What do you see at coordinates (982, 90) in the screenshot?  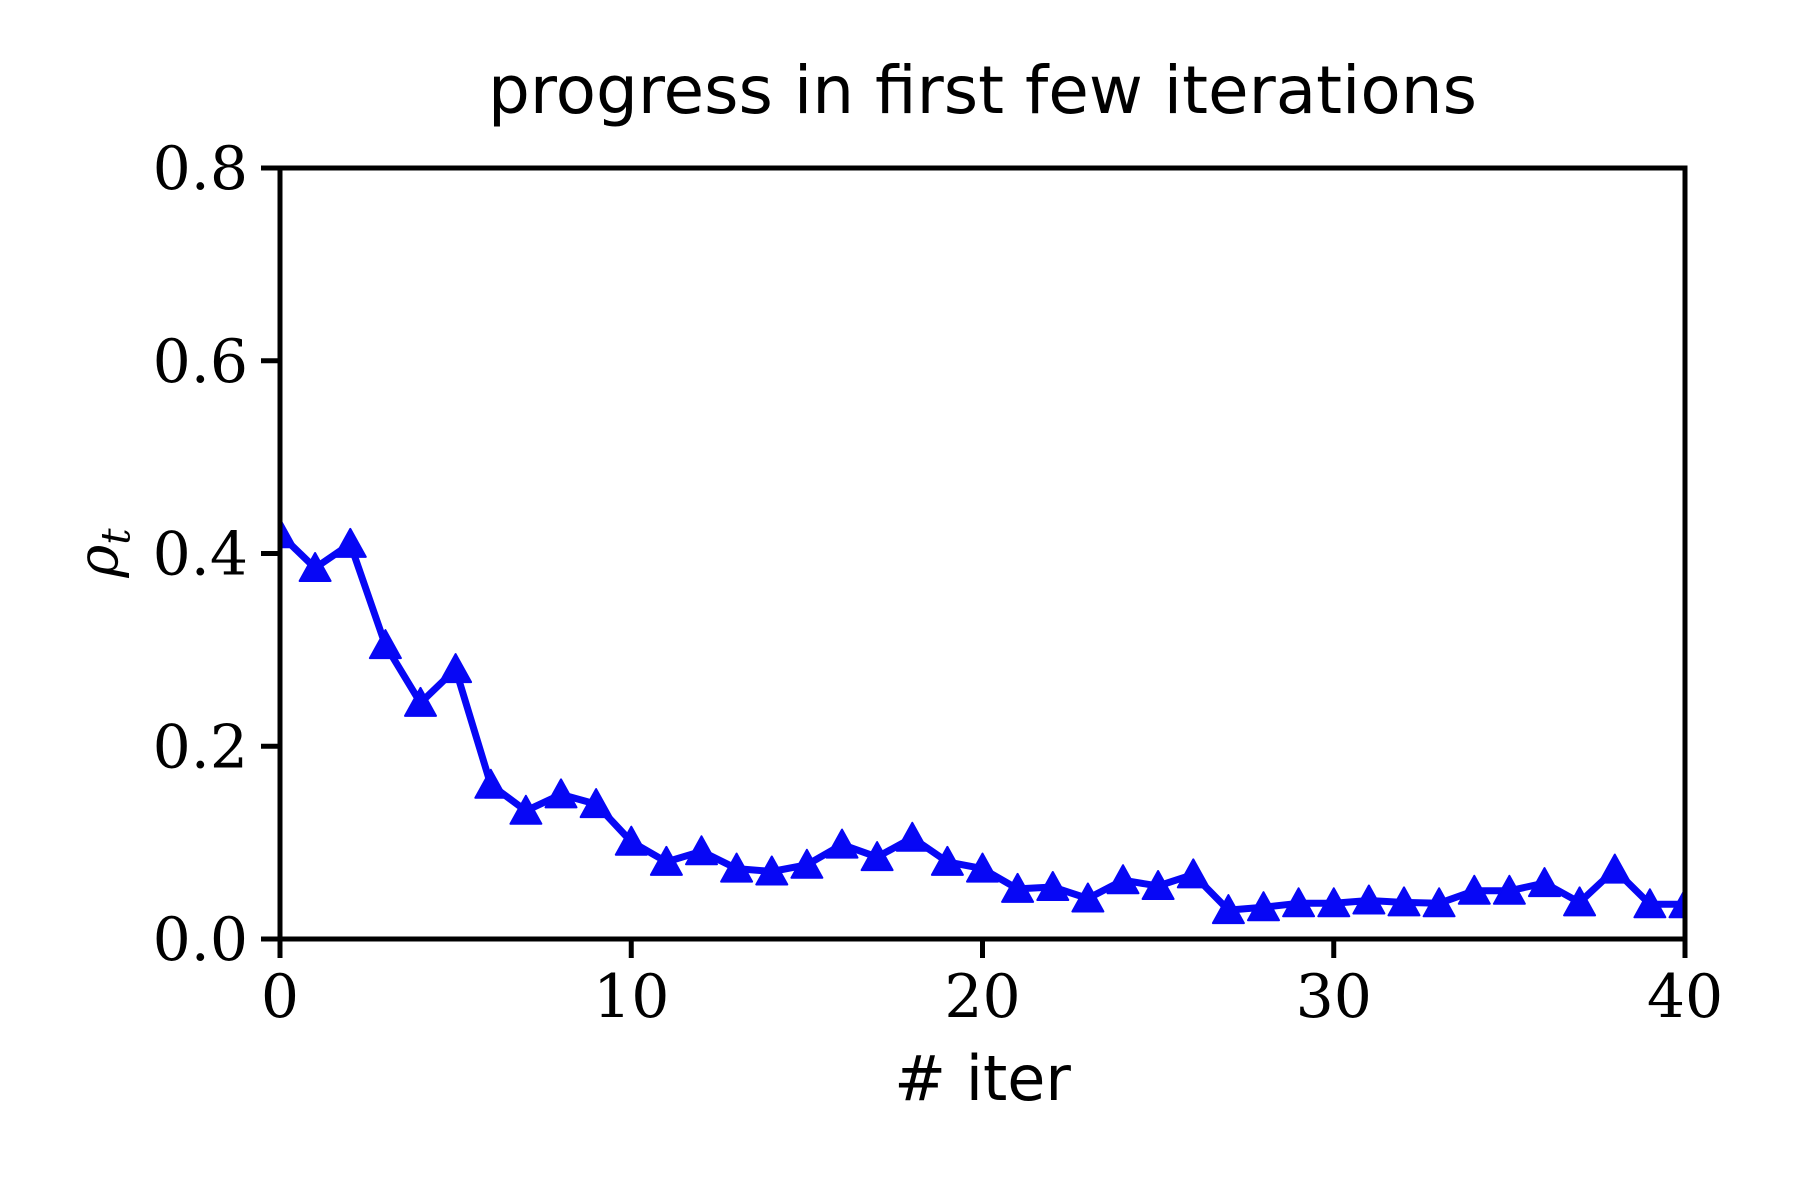 I see `chart-title: progress in first few iterations` at bounding box center [982, 90].